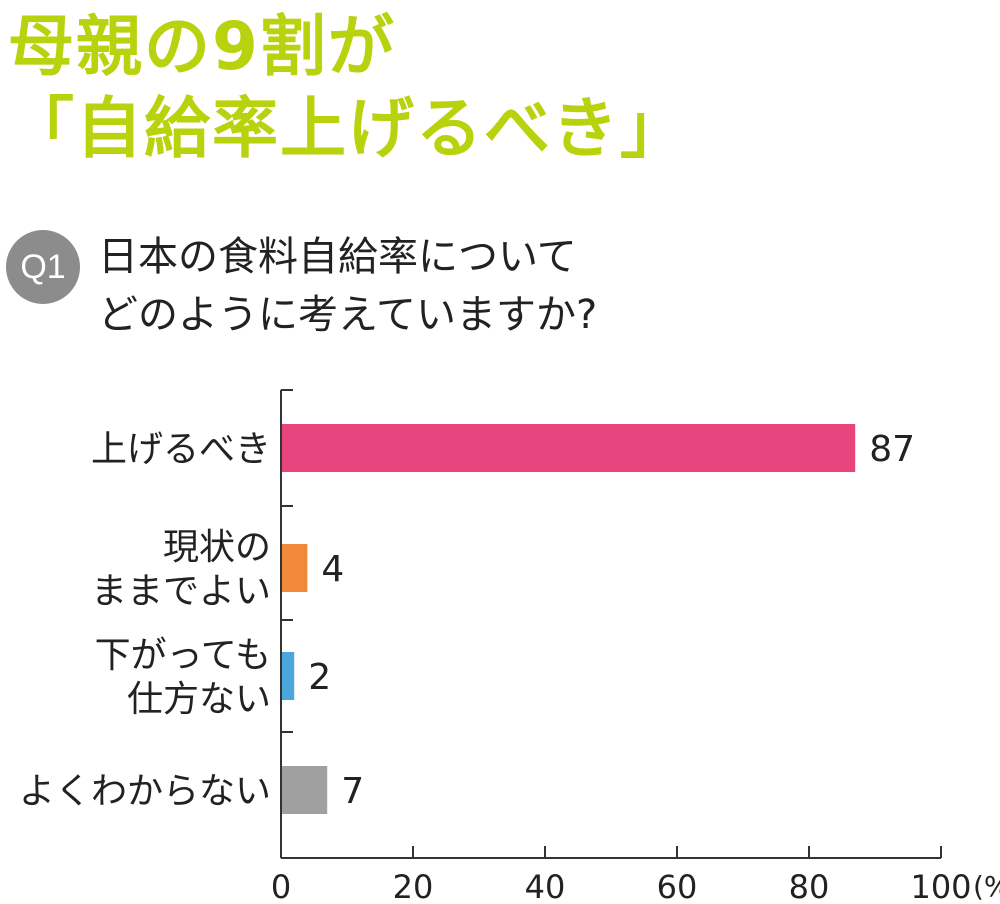 This screenshot has height=904, width=1000. Describe the element at coordinates (352, 791) in the screenshot. I see `value-label: 7` at that location.